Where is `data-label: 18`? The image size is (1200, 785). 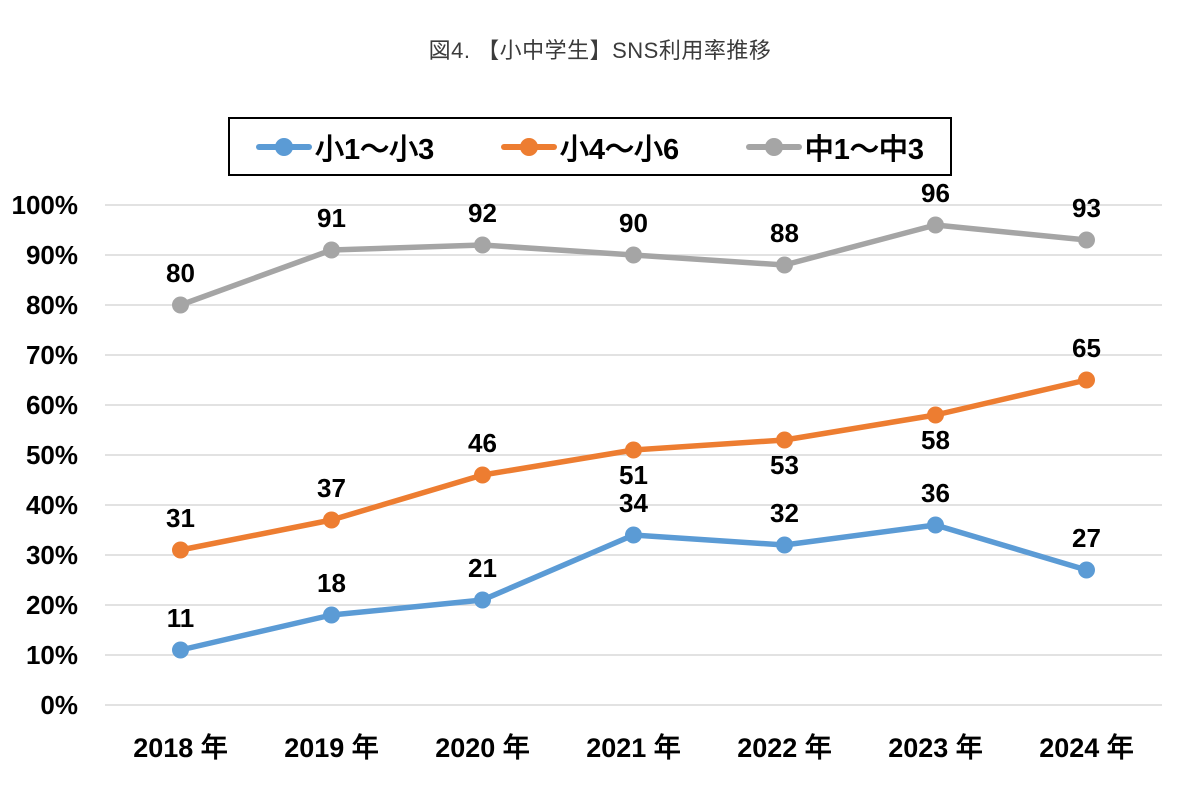 data-label: 18 is located at coordinates (331, 583).